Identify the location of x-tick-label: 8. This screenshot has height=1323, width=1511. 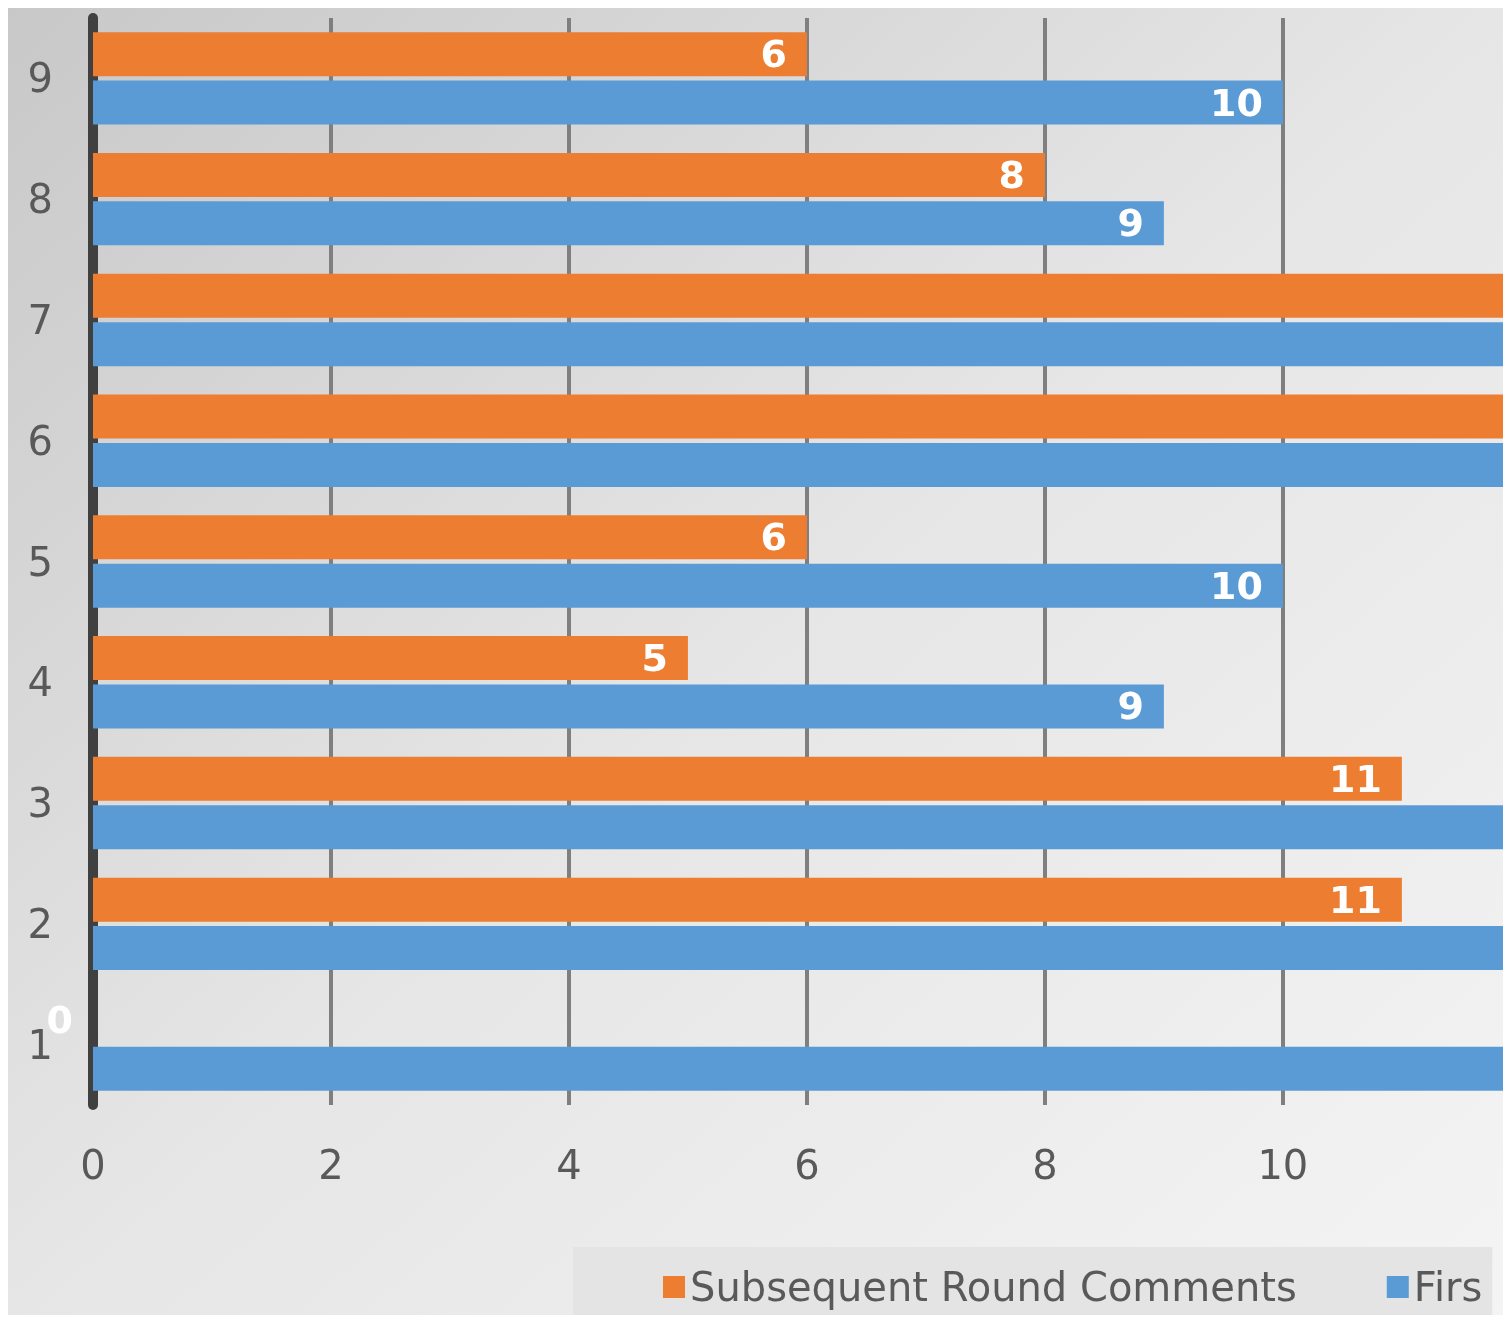
(1045, 1165).